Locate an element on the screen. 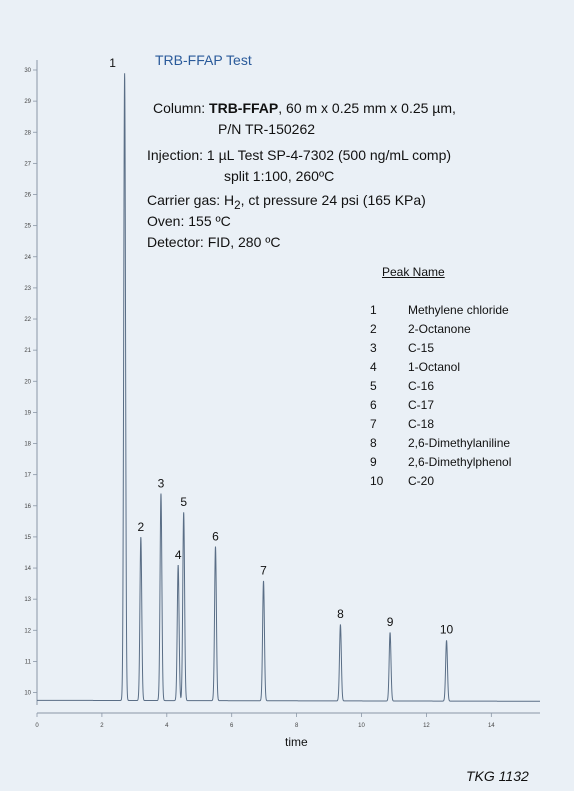  peak-number: 1 is located at coordinates (373, 310).